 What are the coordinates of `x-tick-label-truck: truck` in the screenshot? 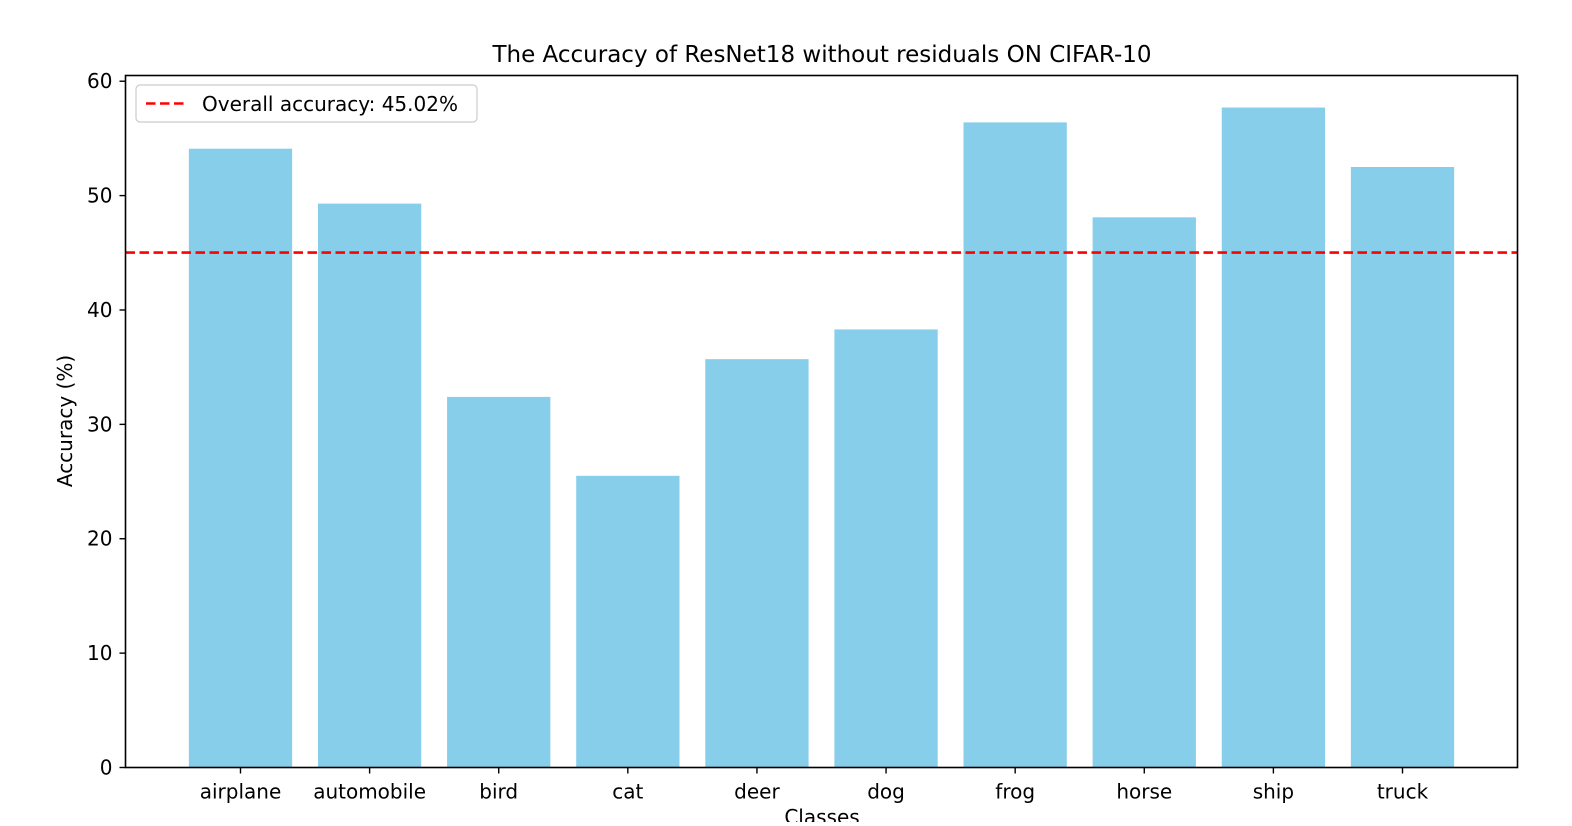 It's located at (1403, 792).